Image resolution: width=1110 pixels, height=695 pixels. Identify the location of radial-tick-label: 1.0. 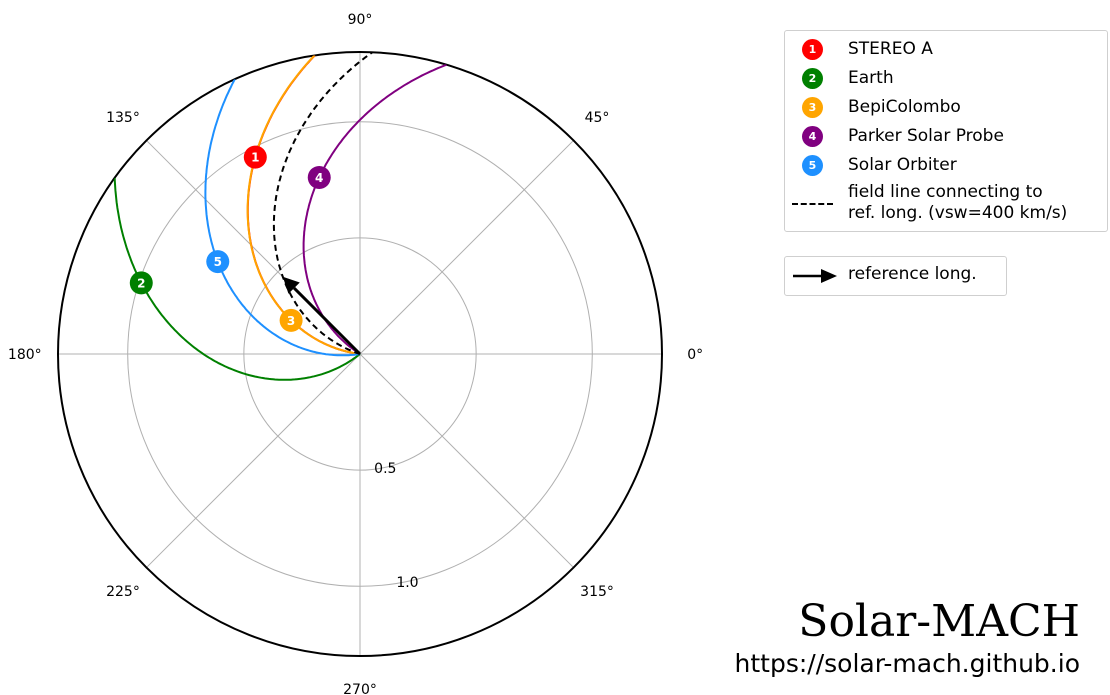
(407, 583).